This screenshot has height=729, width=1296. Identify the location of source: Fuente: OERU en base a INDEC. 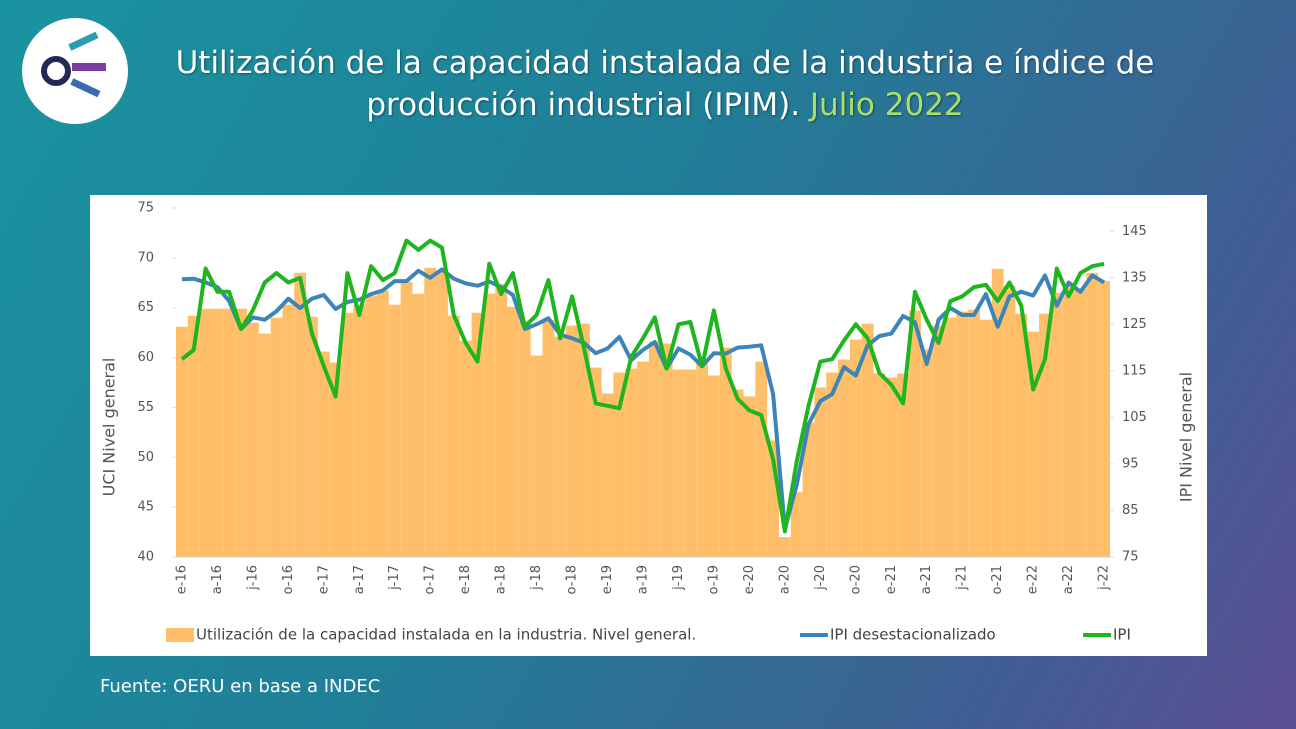
(240, 686).